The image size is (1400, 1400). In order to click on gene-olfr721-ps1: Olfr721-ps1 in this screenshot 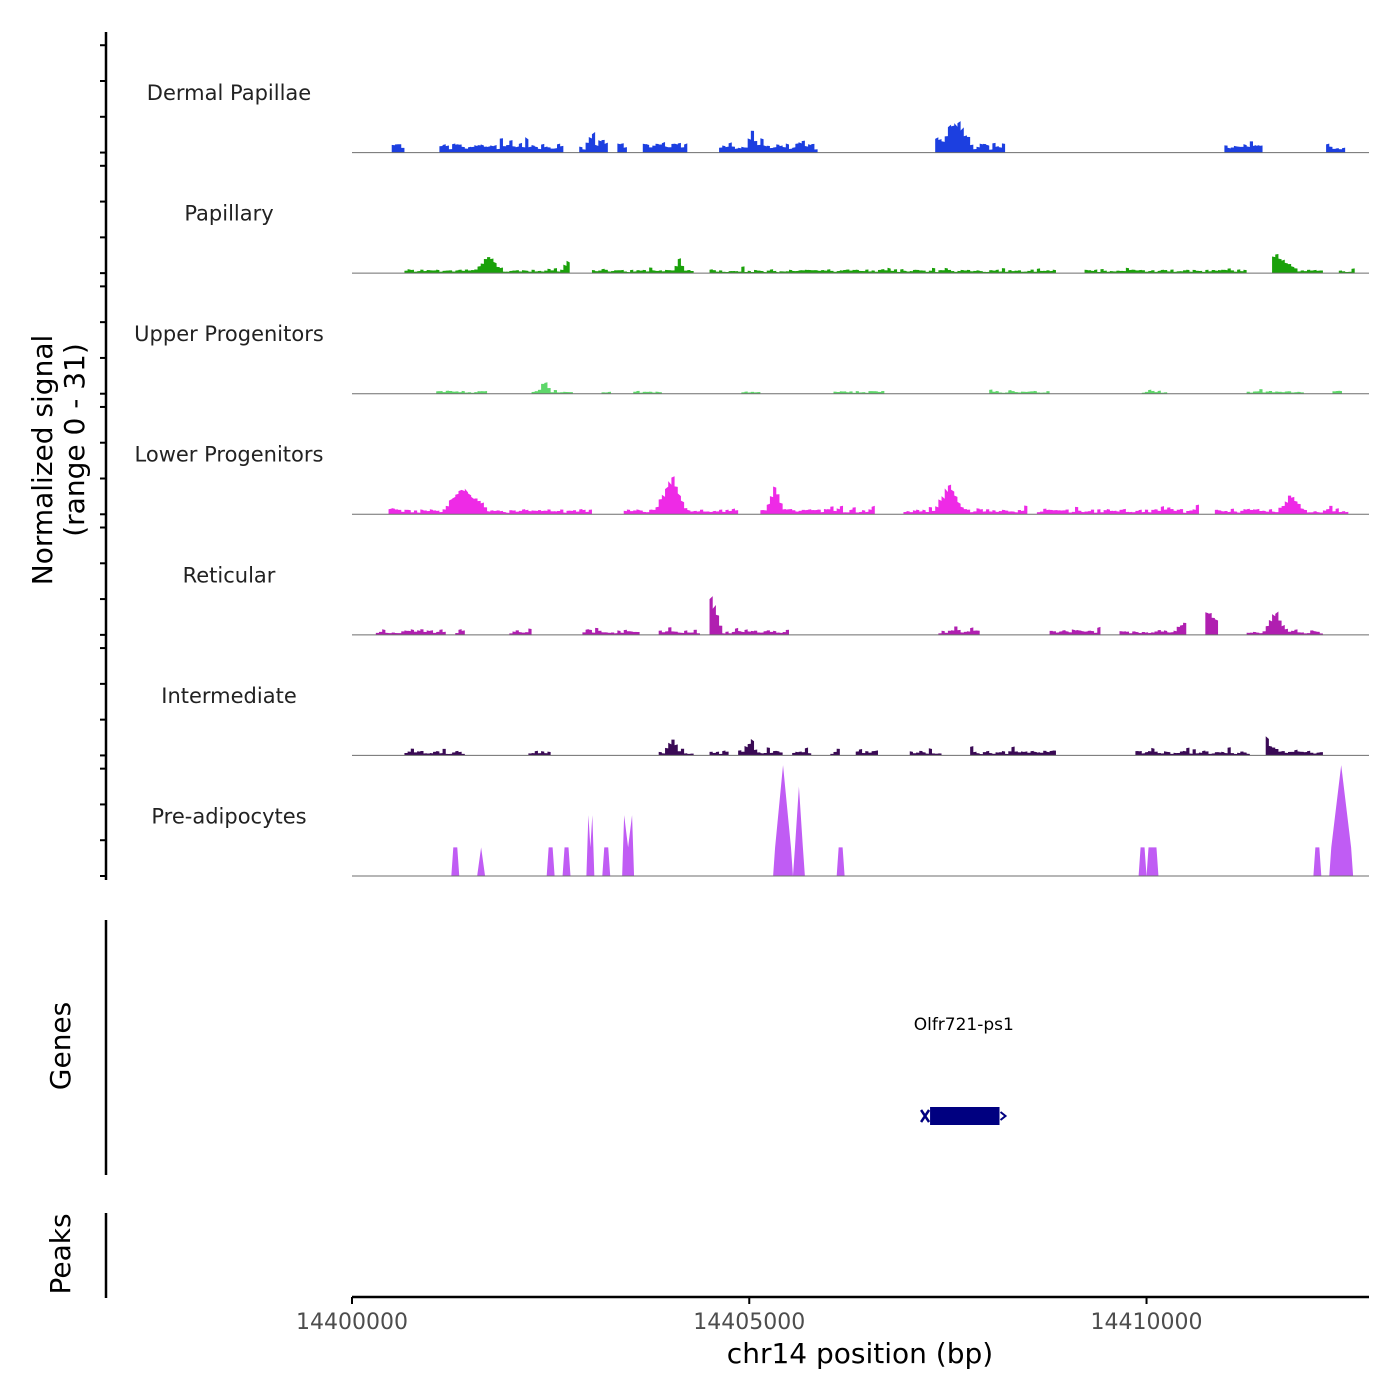, I will do `click(964, 1070)`.